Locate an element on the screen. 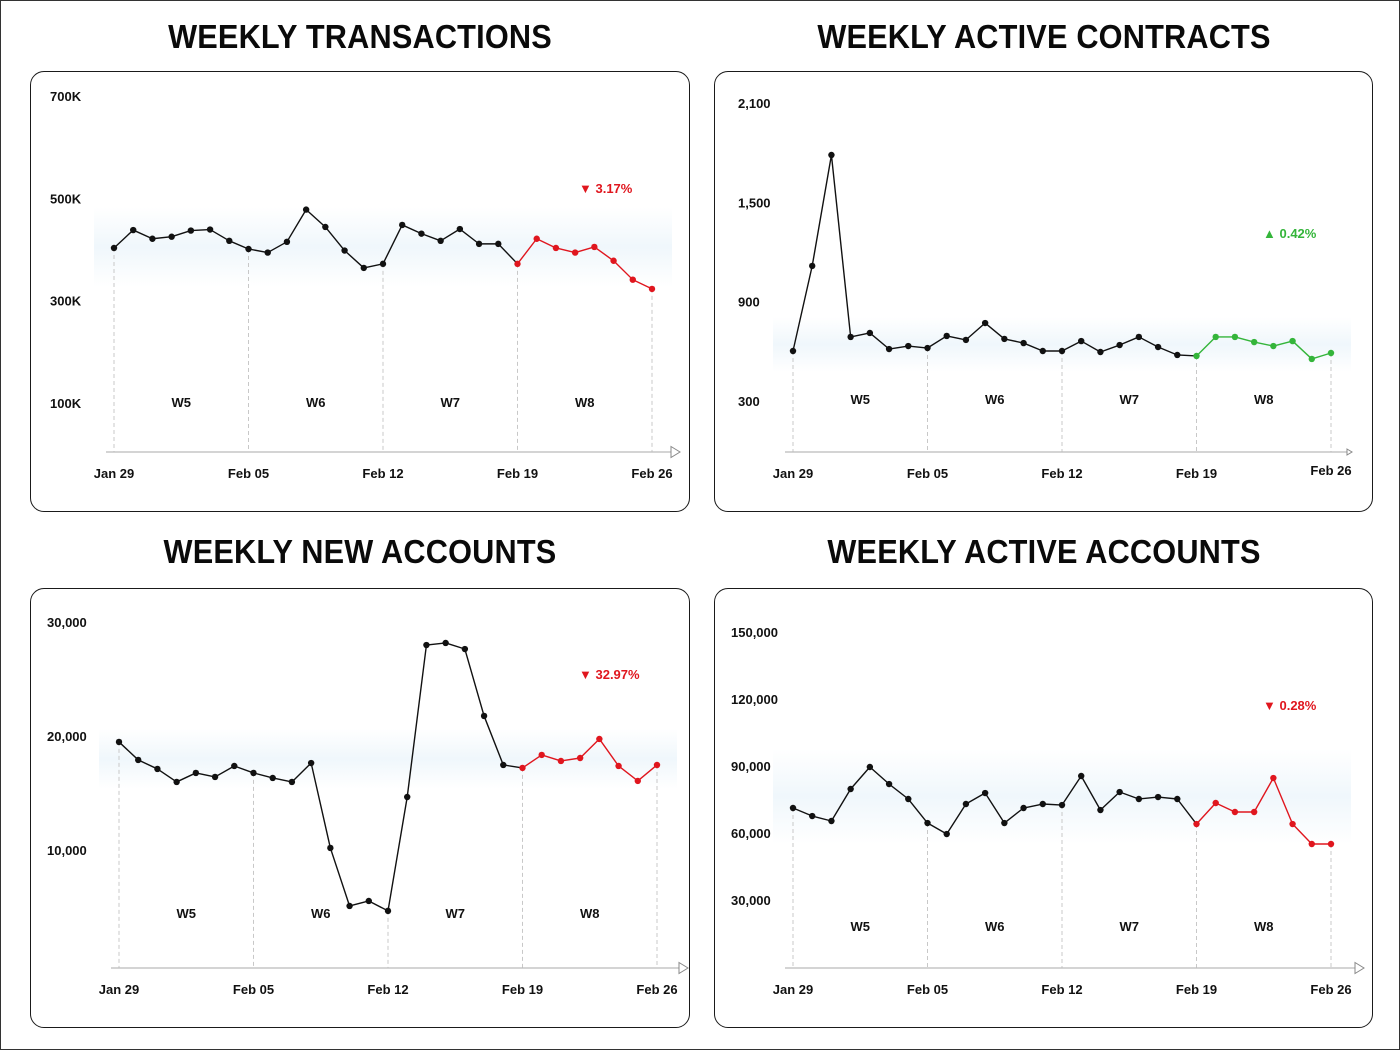  change-percent: 32.97% is located at coordinates (617, 674).